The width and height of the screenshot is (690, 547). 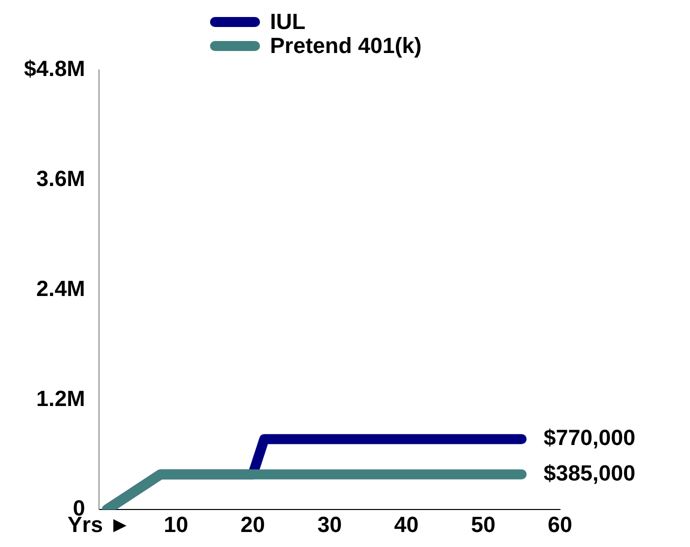 I want to click on legend-label: Pretend 401(k), so click(x=346, y=45).